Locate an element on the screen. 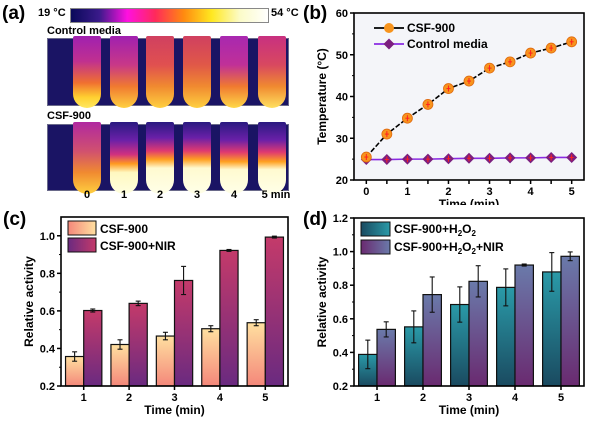 Image resolution: width=600 pixels, height=428 pixels. thermal-image-control is located at coordinates (168, 72).